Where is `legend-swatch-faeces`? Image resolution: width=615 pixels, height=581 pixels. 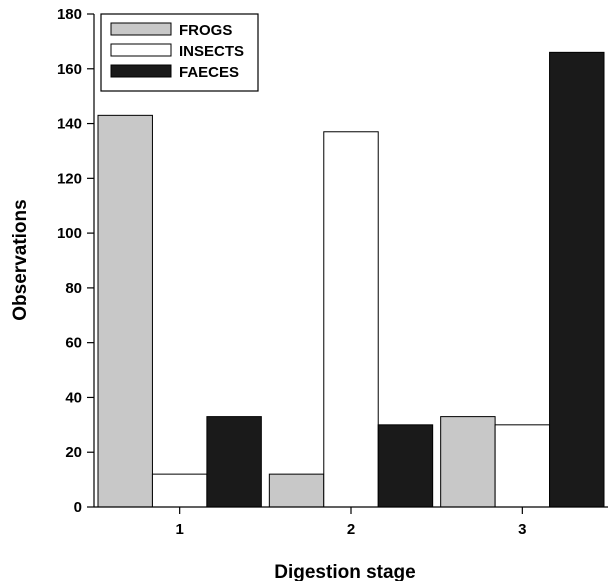
legend-swatch-faeces is located at coordinates (141, 71).